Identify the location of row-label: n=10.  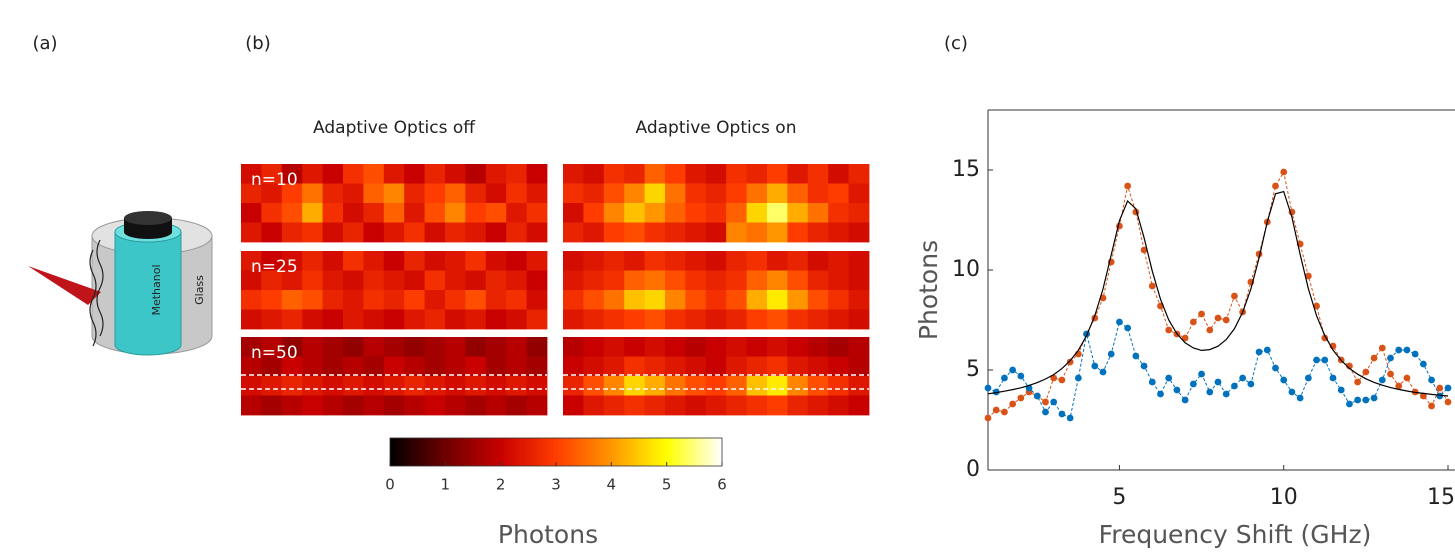
(274, 180).